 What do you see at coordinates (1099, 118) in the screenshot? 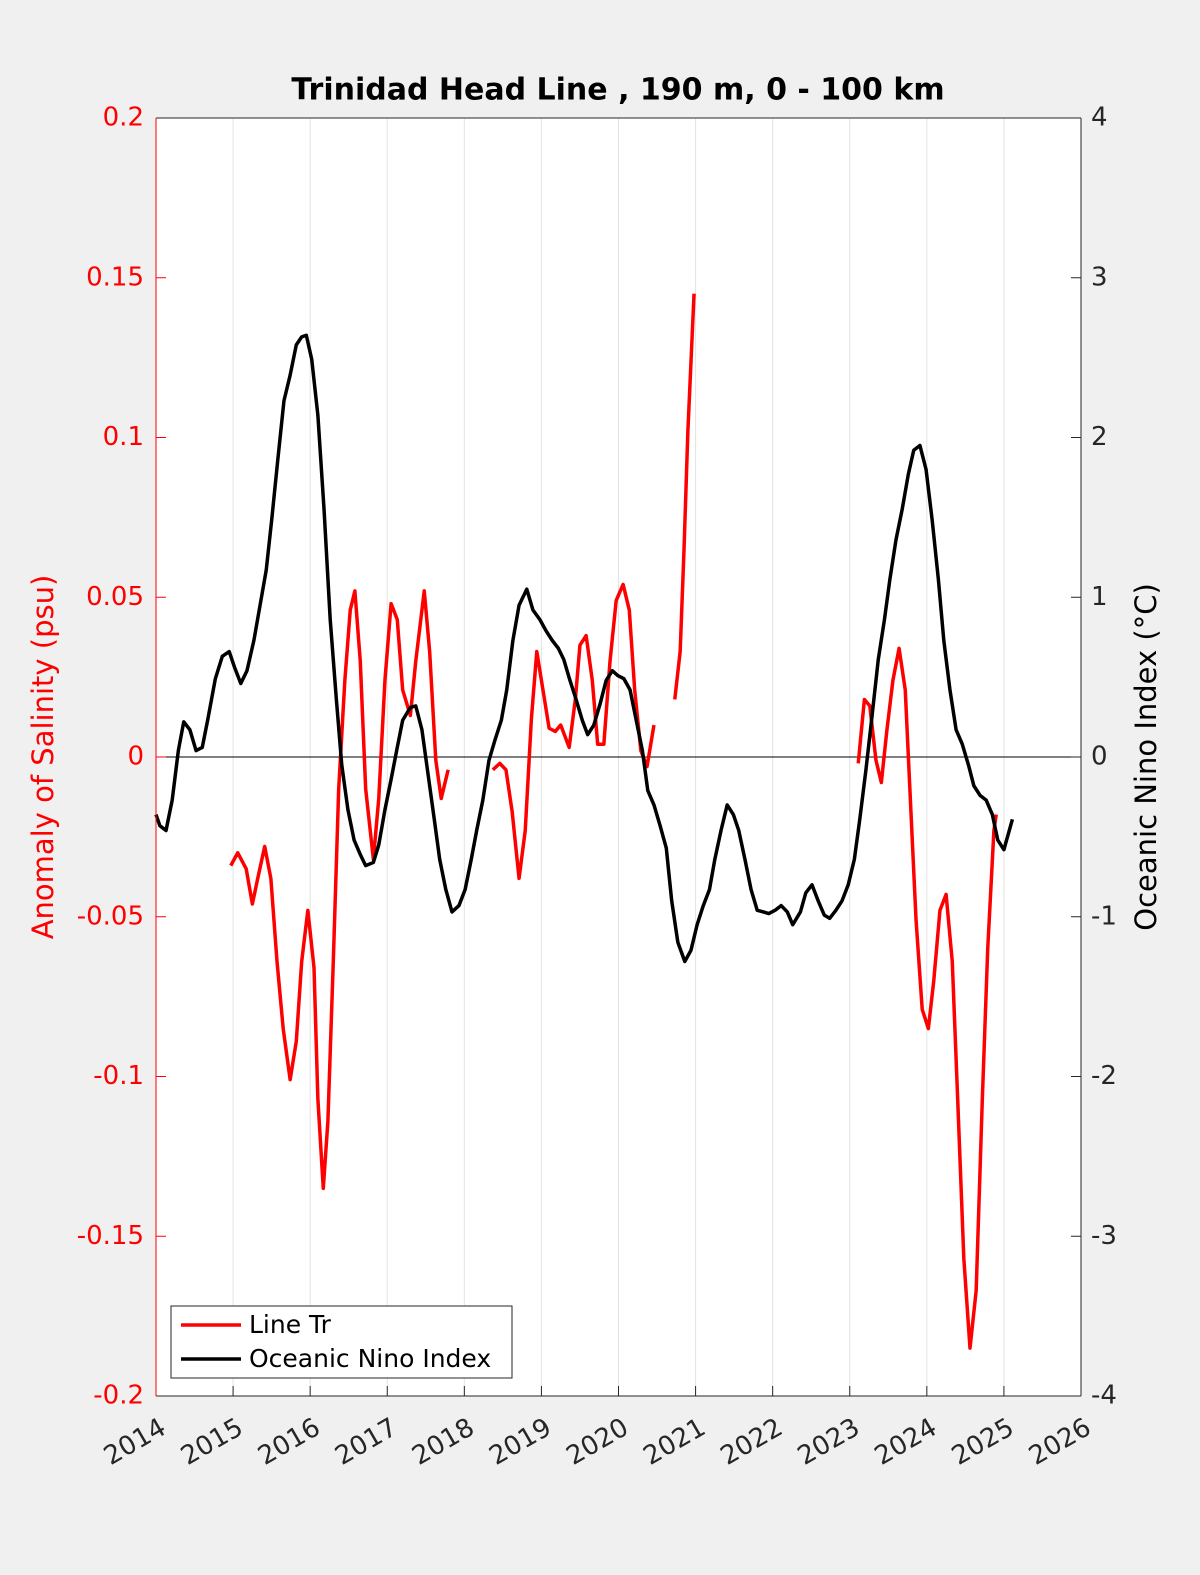
I see `y2-tick-label: 4` at bounding box center [1099, 118].